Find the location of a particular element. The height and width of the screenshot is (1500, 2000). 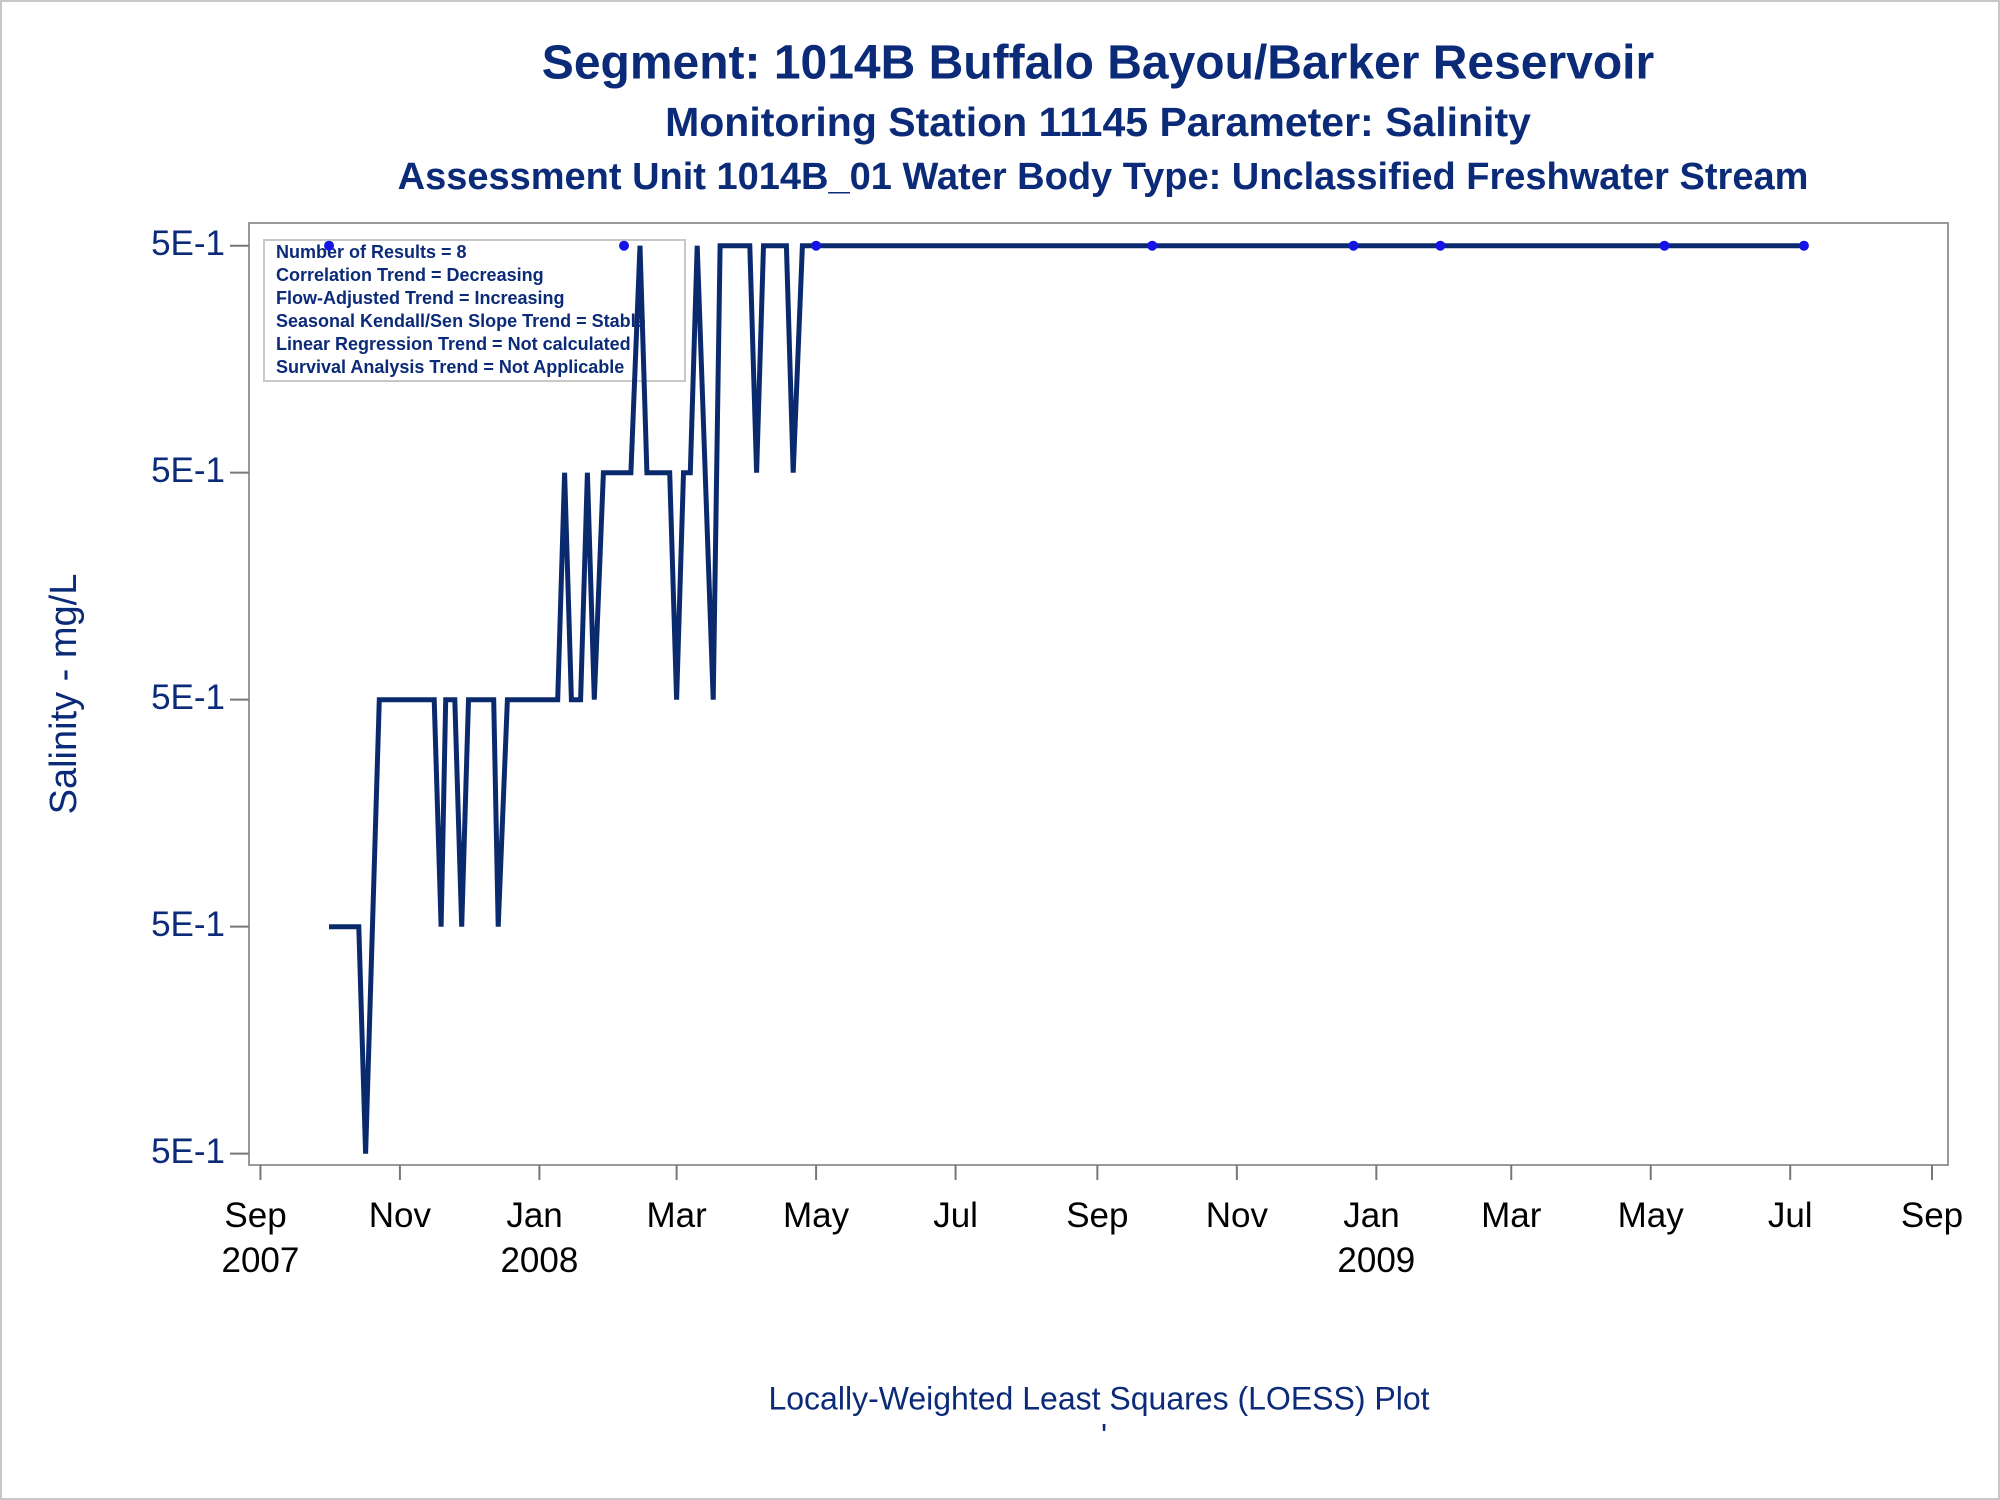

stats-text: Correlation Trend = Decreasing is located at coordinates (410, 275).